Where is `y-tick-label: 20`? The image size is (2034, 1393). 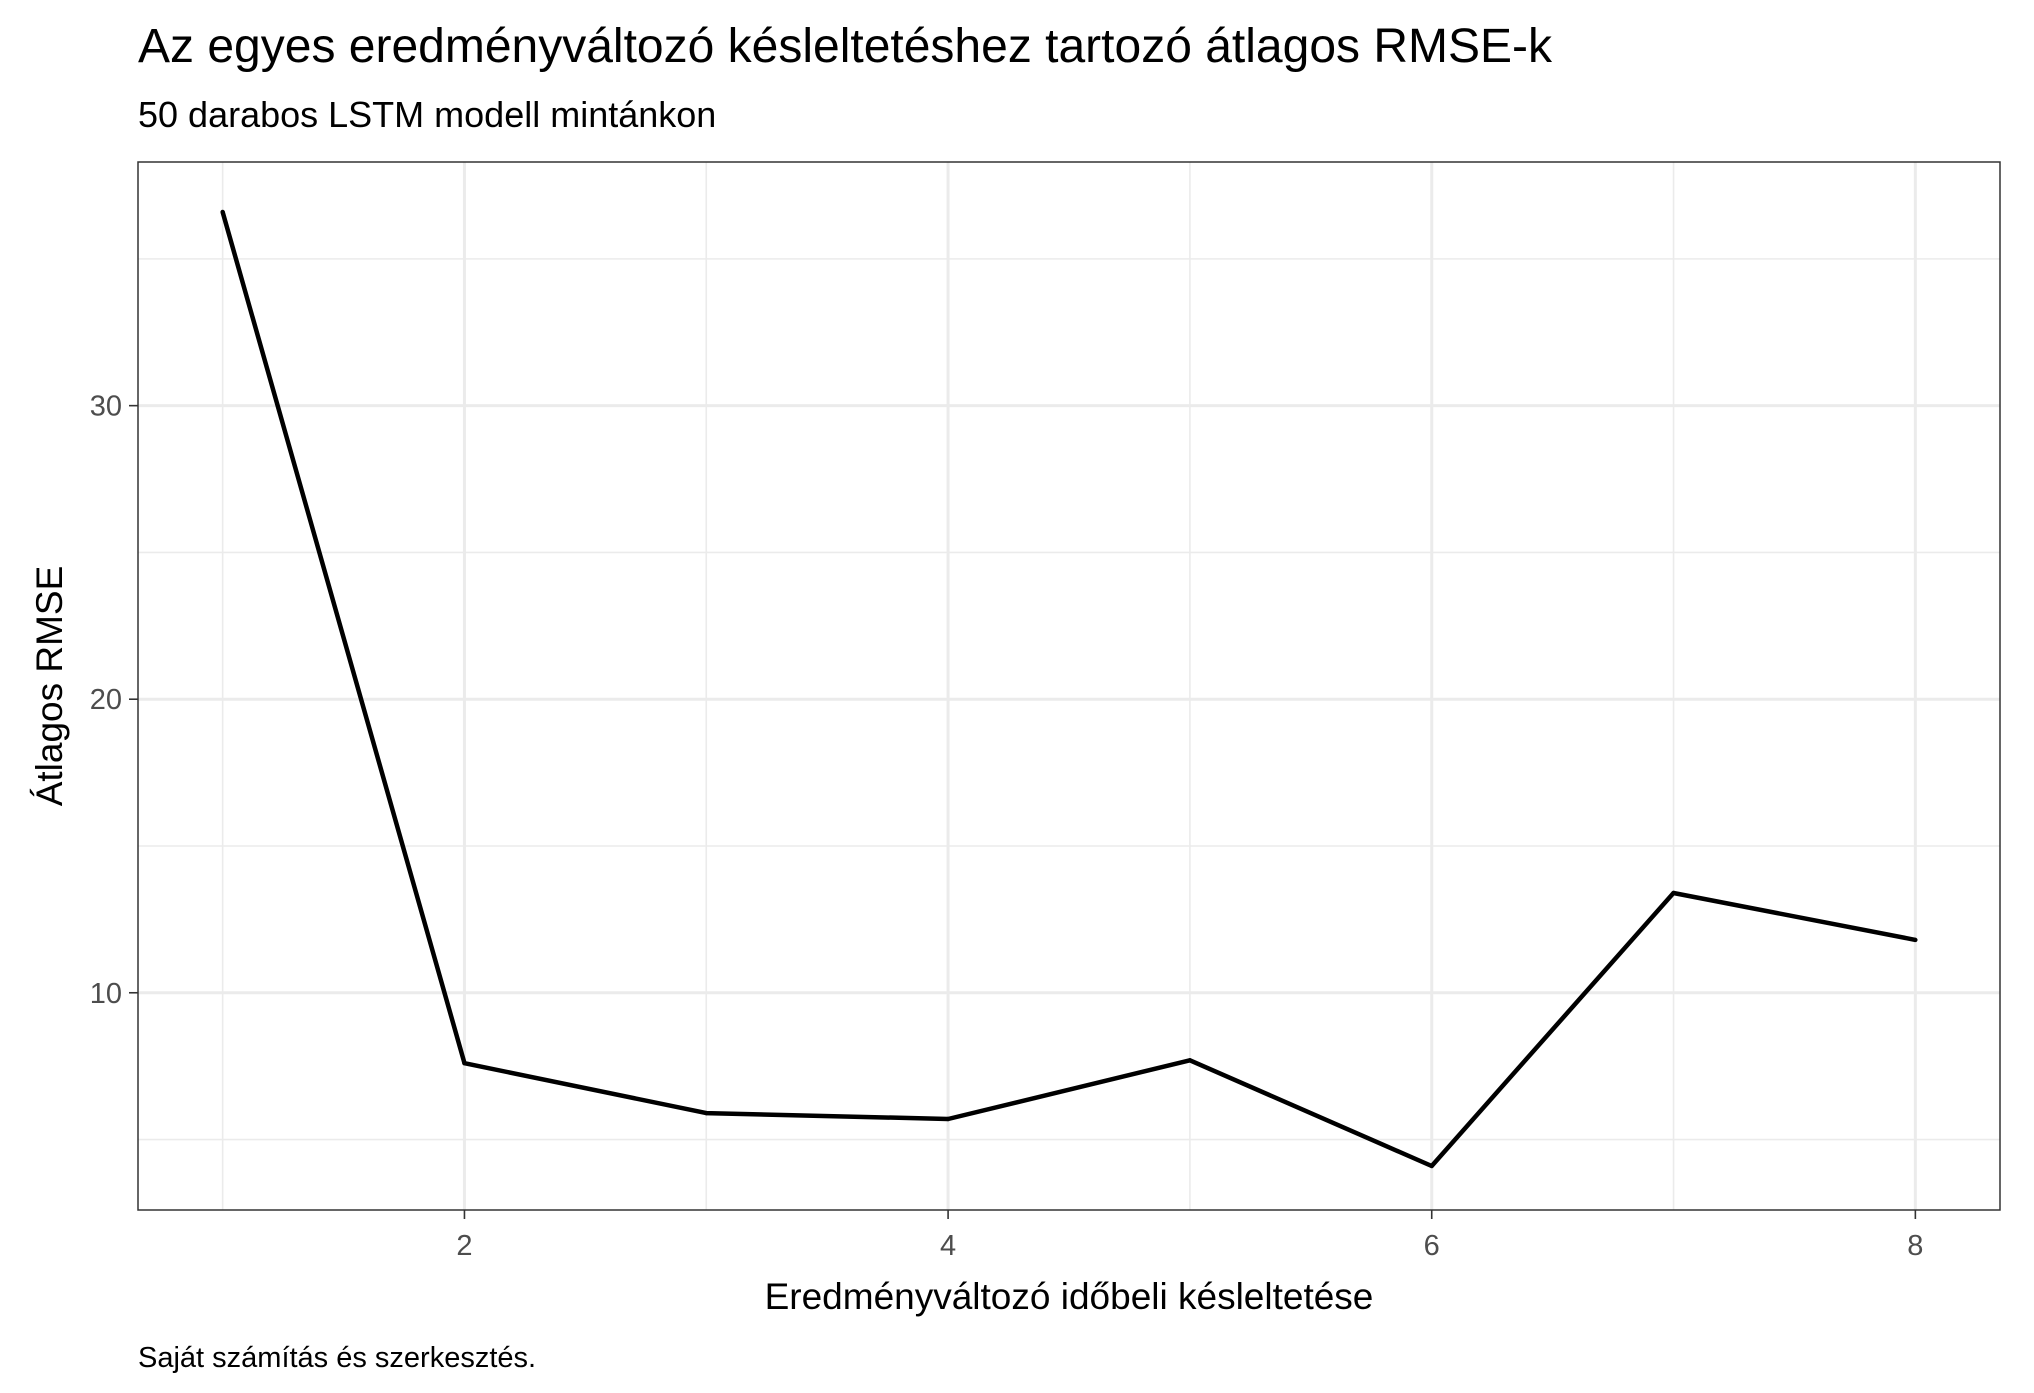 y-tick-label: 20 is located at coordinates (106, 700).